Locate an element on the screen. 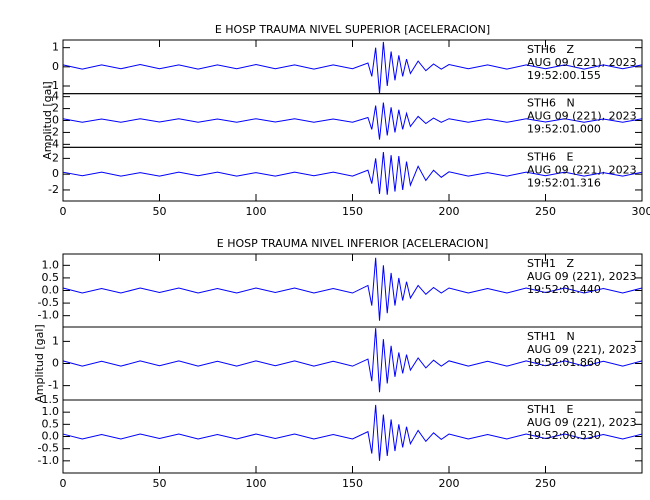 The image size is (650, 500). time-label: 19:52:00.155 is located at coordinates (564, 75).